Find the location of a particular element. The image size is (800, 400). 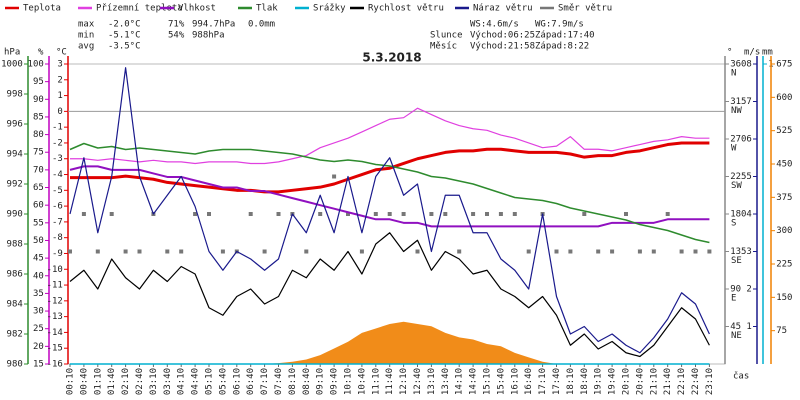

y-tick-label: 980 is located at coordinates (15, 365).